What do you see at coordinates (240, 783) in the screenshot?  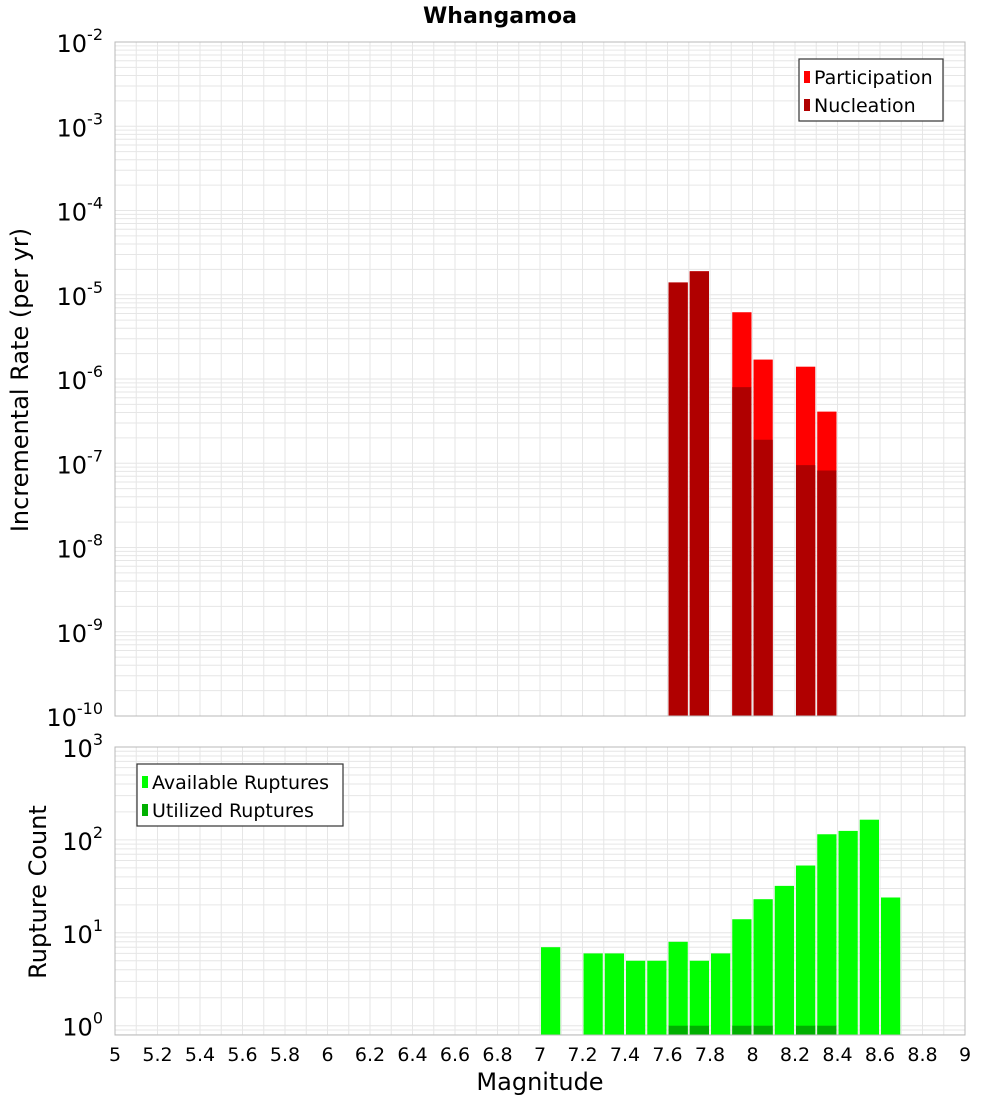 I see `legend-label: Available Ruptures` at bounding box center [240, 783].